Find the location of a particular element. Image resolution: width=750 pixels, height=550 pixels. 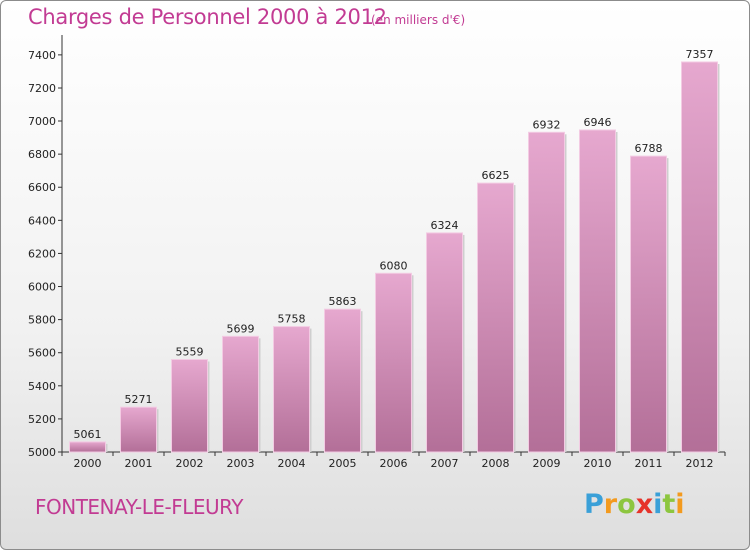

x-tick-label: 2007 is located at coordinates (445, 463).